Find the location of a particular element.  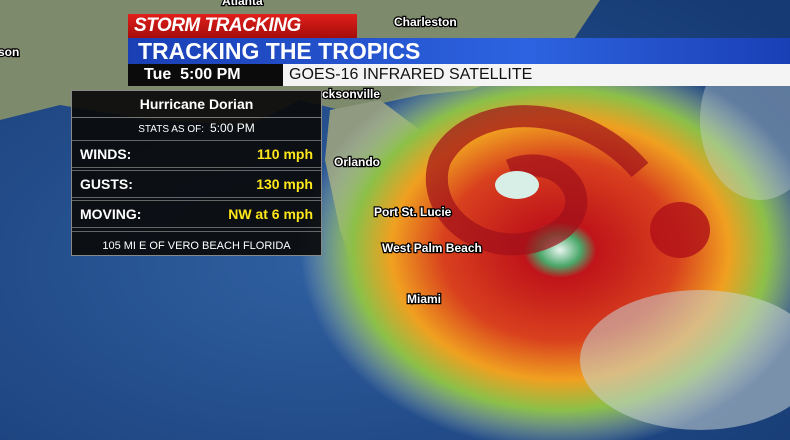

storm-location: 105 MI E OF VERO BEACH FLORIDA is located at coordinates (196, 245).